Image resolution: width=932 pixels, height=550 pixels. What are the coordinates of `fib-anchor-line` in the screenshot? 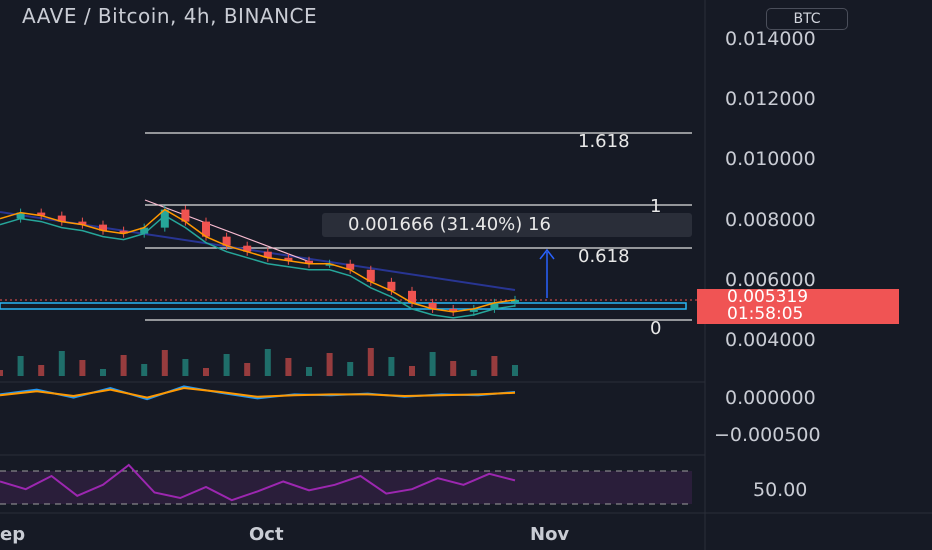 It's located at (227, 231).